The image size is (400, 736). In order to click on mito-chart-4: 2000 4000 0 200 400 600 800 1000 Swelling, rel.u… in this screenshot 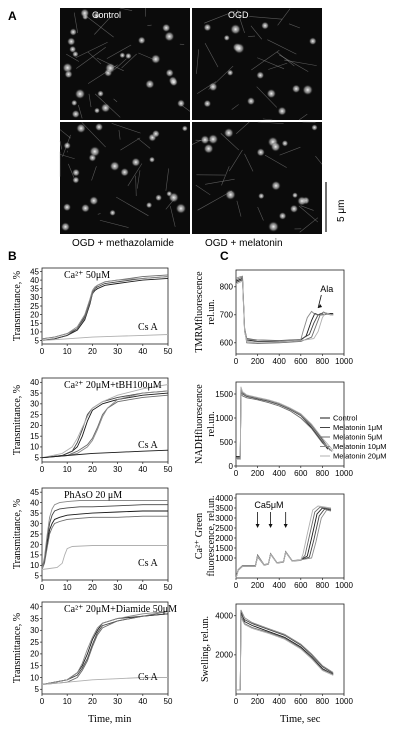, I will do `click(276, 654)`.